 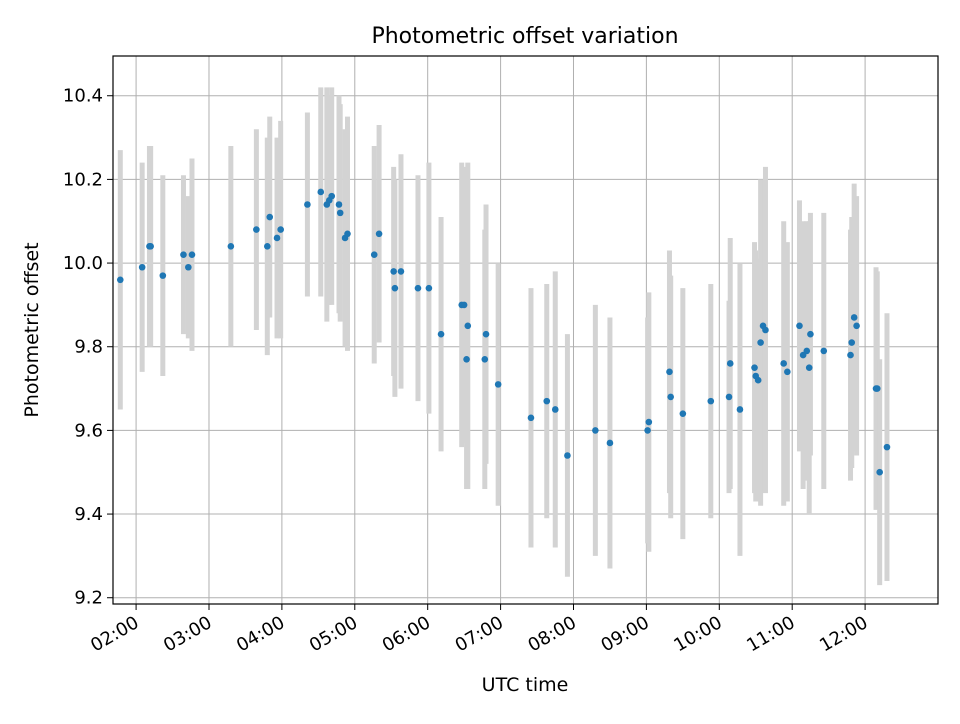 I want to click on chart-title: Photometric offset variation, so click(x=524, y=36).